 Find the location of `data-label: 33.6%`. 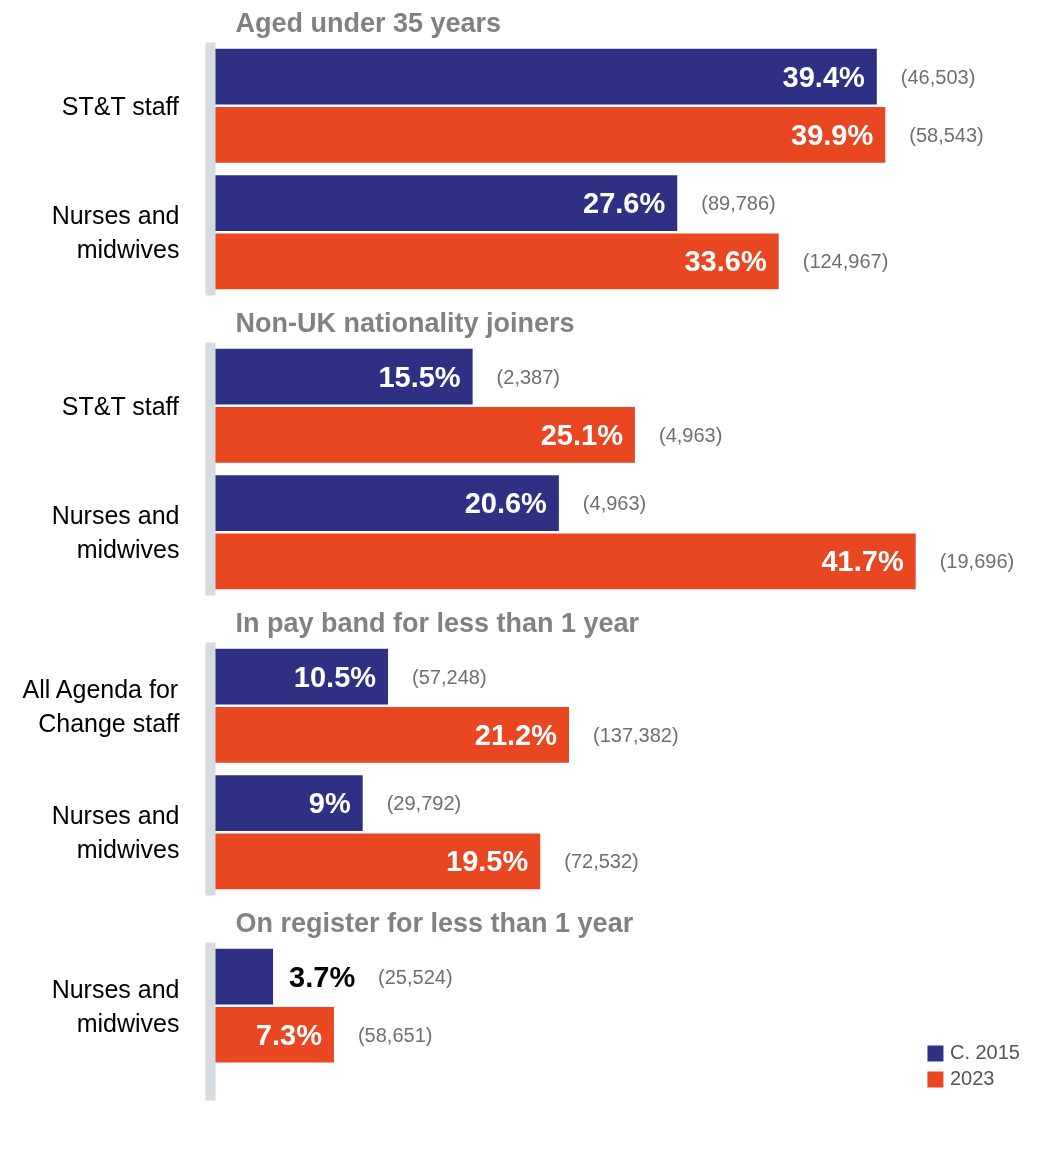

data-label: 33.6% is located at coordinates (725, 261).